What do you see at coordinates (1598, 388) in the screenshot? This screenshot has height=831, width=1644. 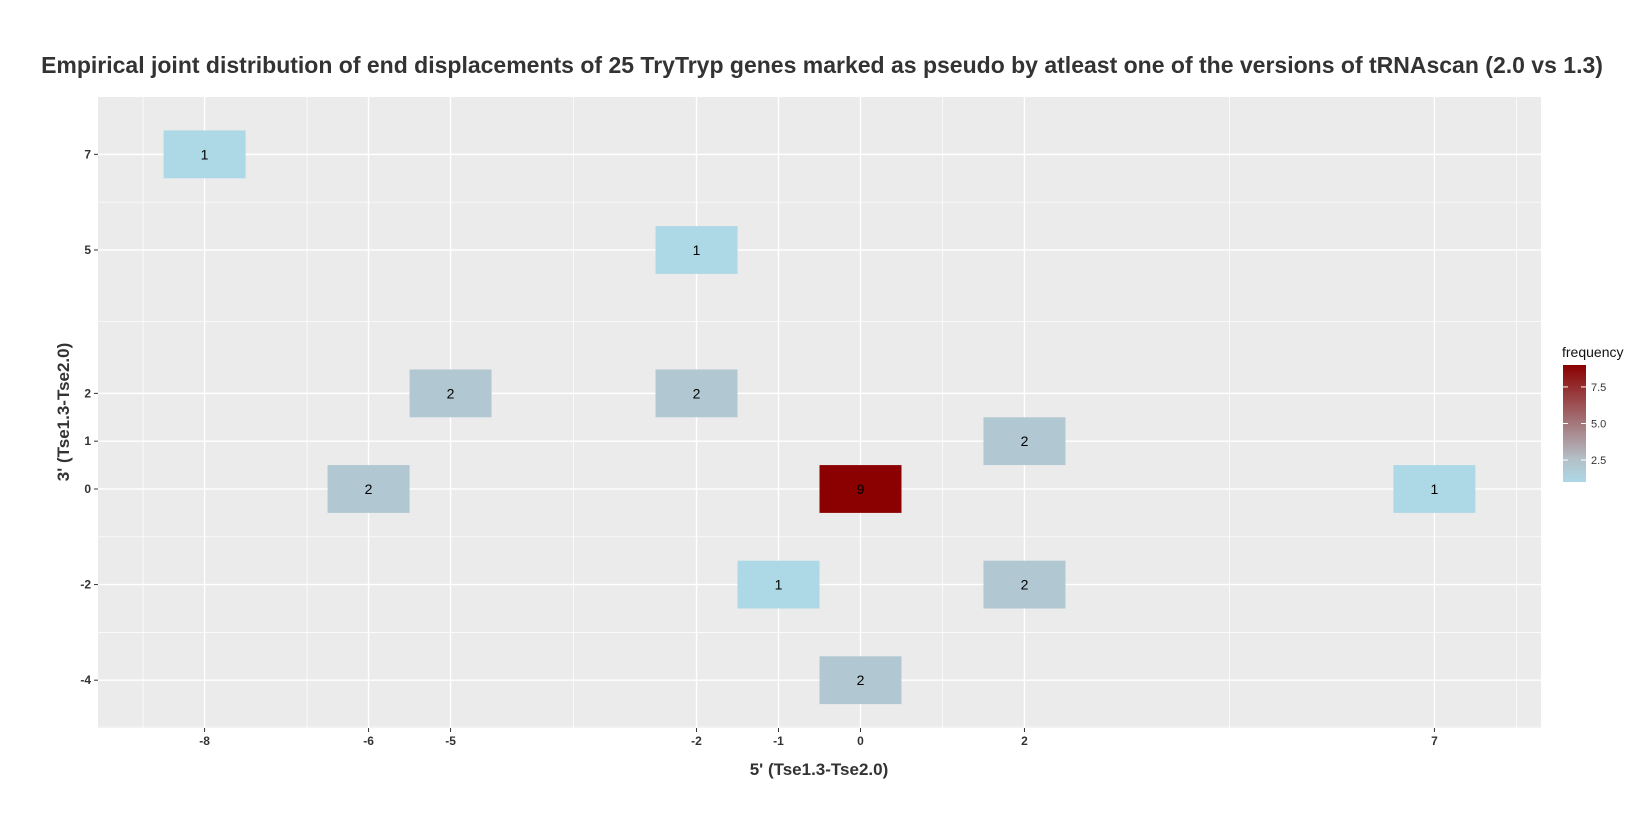 I see `legend-tick-label: 7.5` at bounding box center [1598, 388].